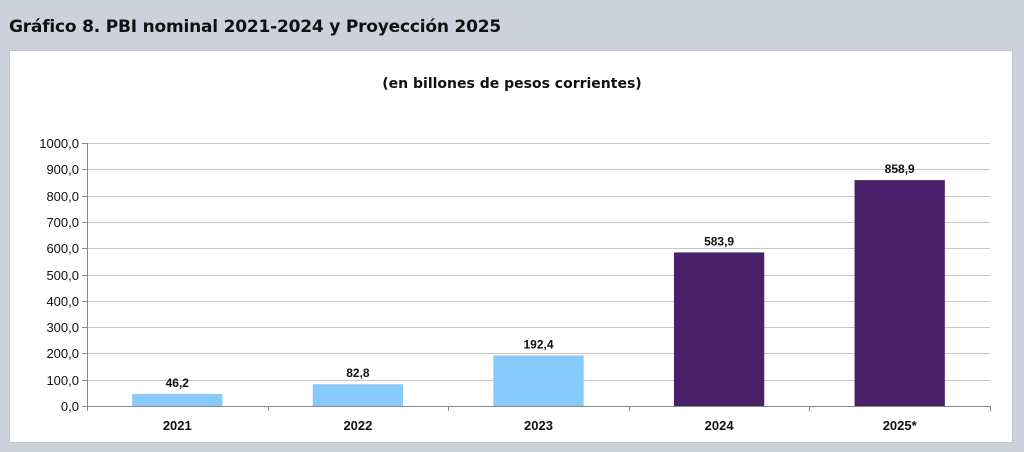  Describe the element at coordinates (720, 425) in the screenshot. I see `x-category-label: 2024` at that location.